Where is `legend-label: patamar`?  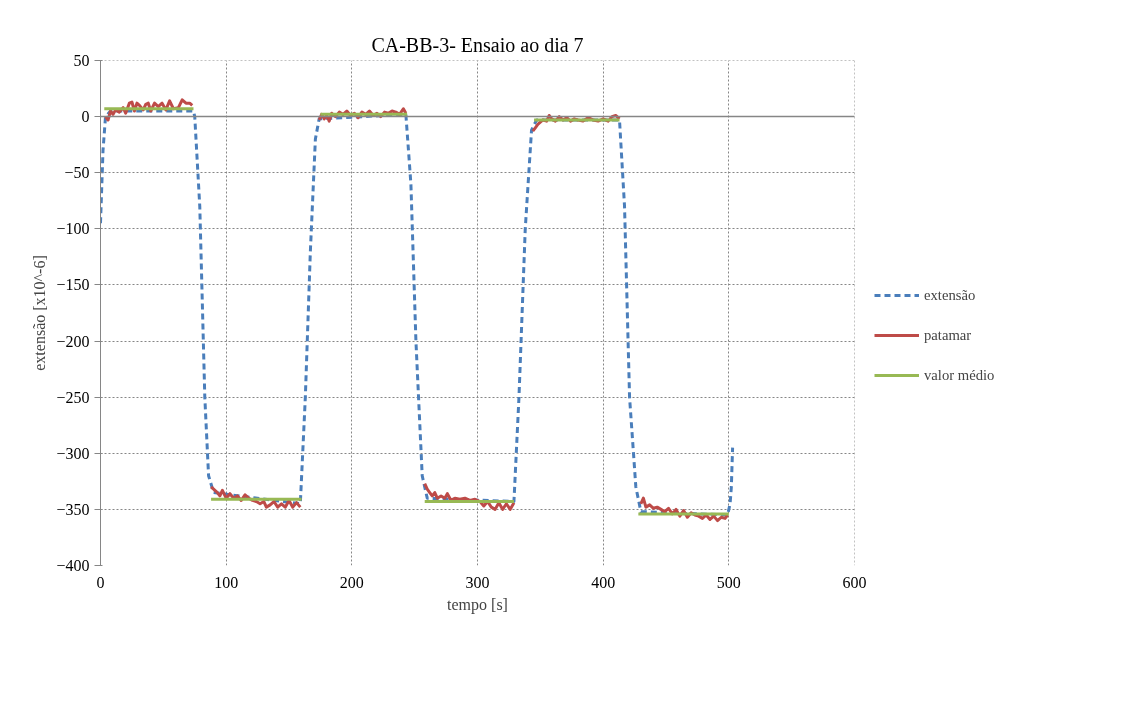
legend-label: patamar is located at coordinates (948, 335).